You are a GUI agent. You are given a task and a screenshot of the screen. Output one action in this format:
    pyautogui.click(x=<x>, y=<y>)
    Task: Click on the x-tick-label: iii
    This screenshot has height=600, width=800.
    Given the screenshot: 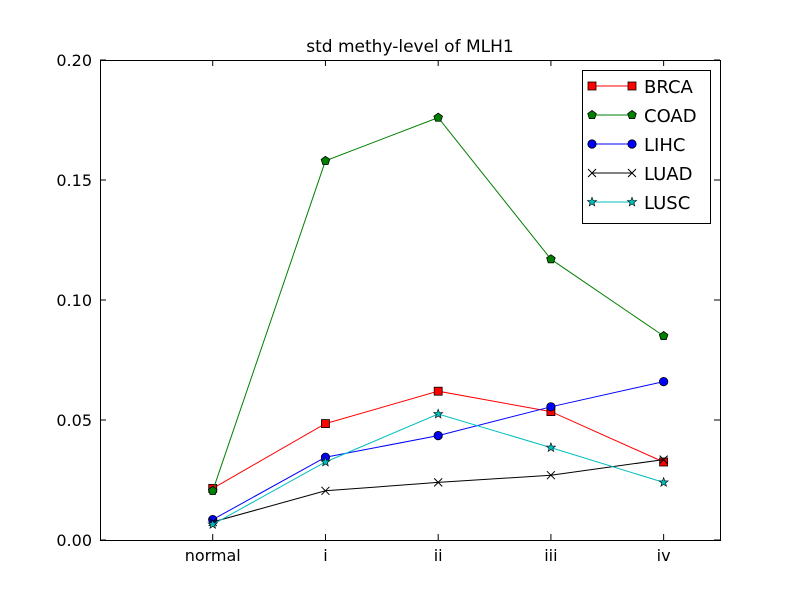 What is the action you would take?
    pyautogui.click(x=550, y=555)
    